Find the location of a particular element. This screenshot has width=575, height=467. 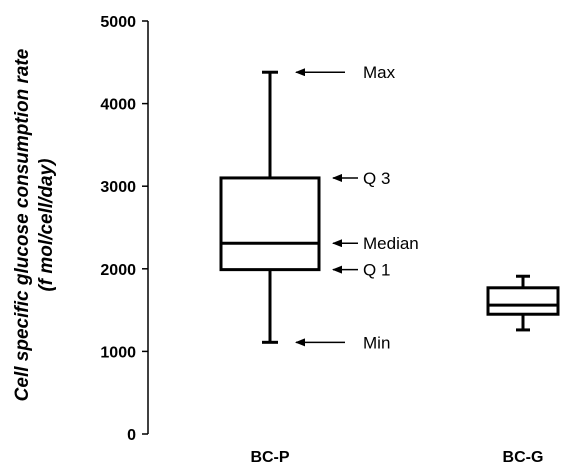

category-label-BC-G: BC-G is located at coordinates (523, 457).